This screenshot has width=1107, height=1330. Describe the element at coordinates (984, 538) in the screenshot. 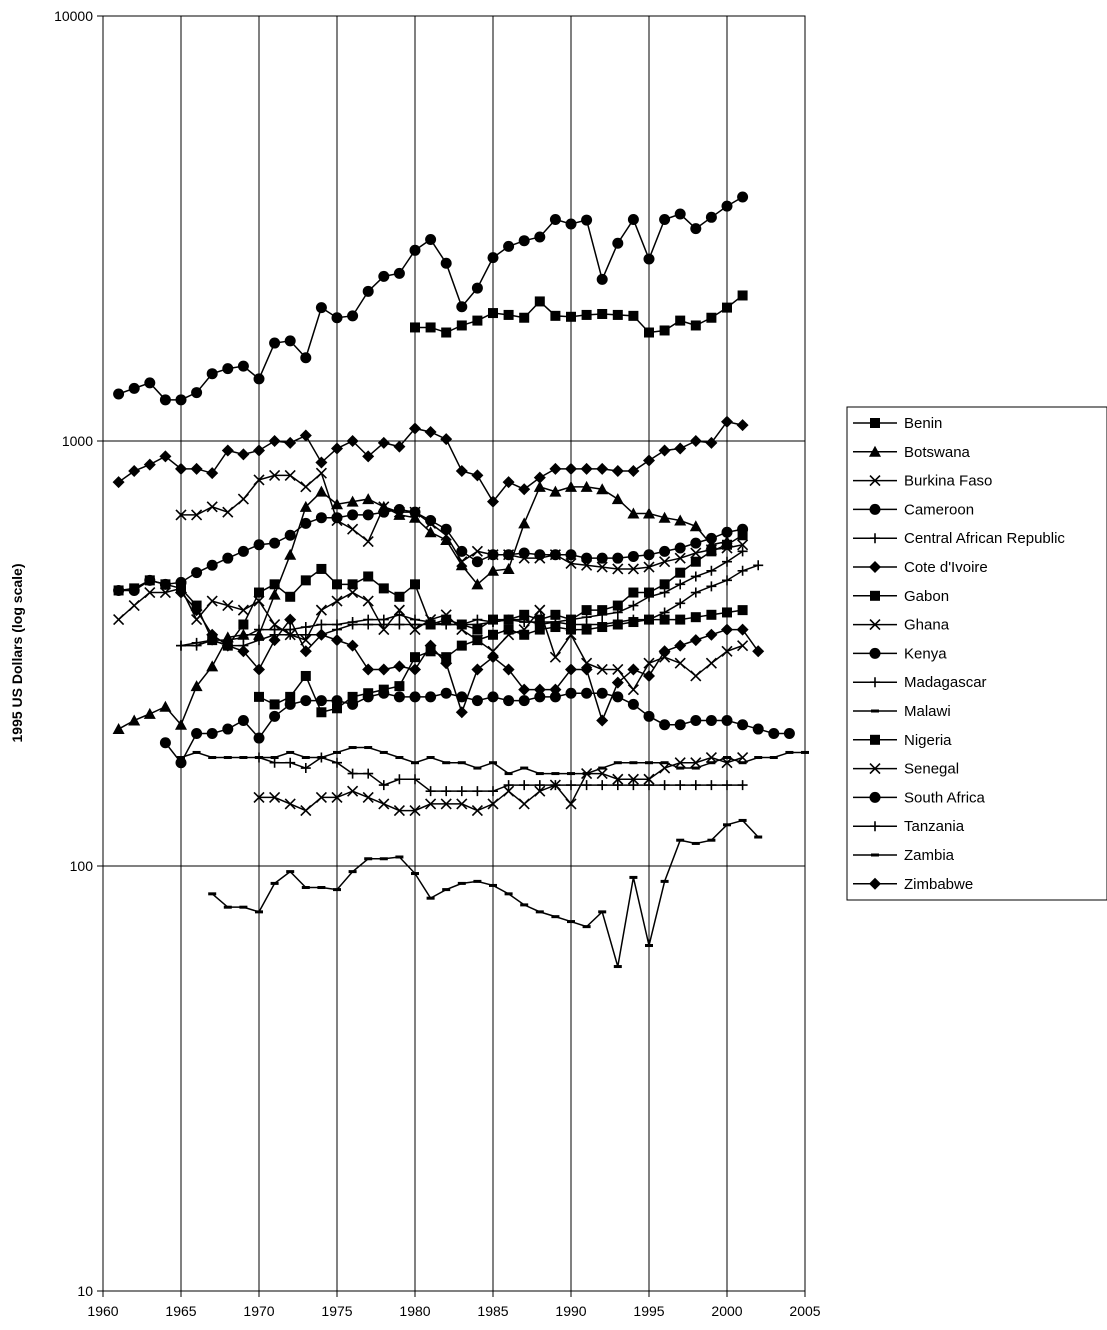

I see `legend-label-central-african-republic: Central African Republic` at that location.